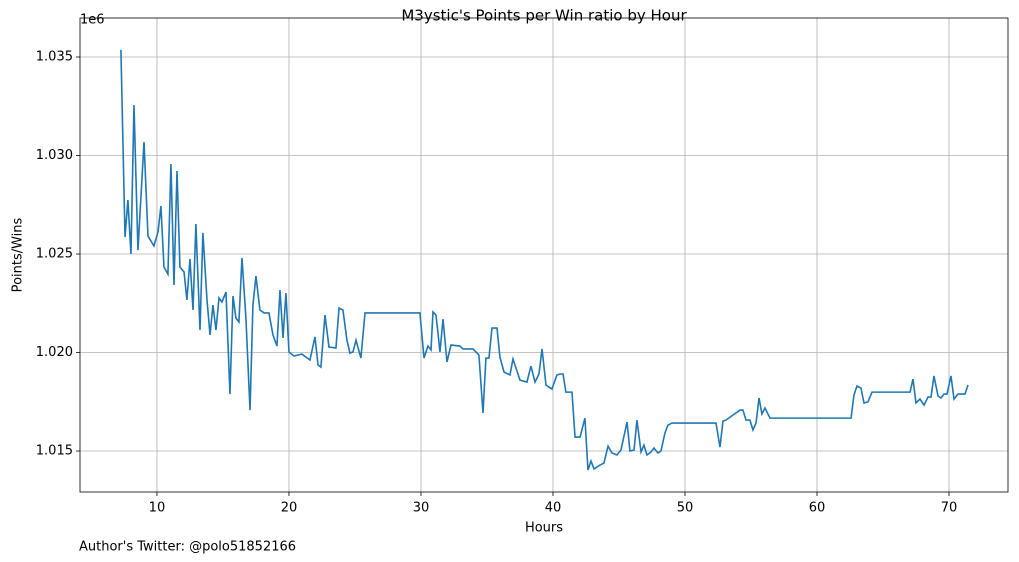  I want to click on x-tick-label: 10, so click(157, 508).